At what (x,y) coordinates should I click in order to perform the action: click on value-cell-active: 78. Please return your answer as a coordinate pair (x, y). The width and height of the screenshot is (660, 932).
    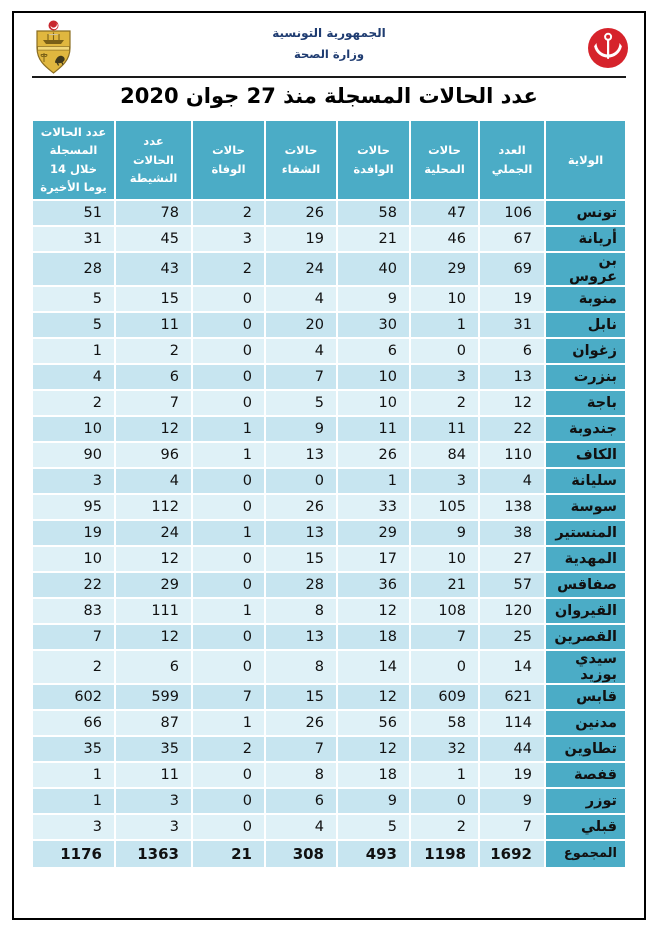
    Looking at the image, I should click on (153, 212).